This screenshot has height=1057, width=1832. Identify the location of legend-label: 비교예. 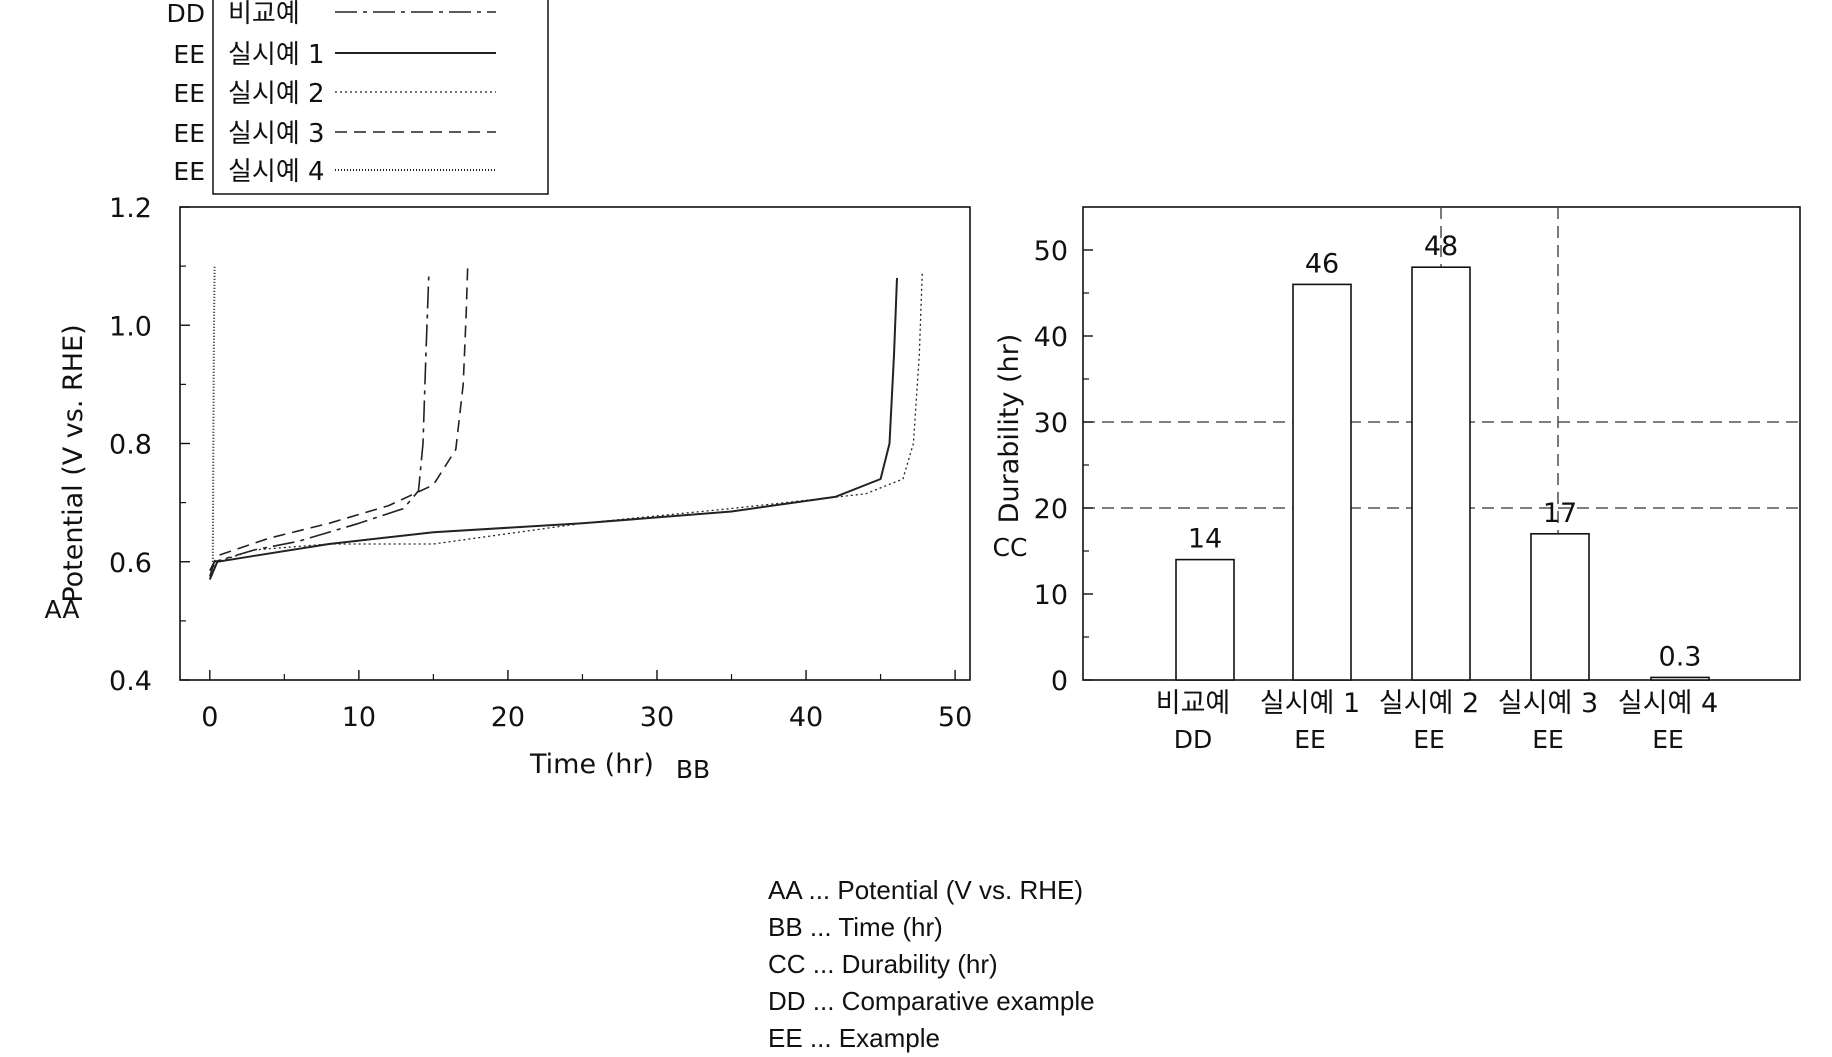
(264, 14).